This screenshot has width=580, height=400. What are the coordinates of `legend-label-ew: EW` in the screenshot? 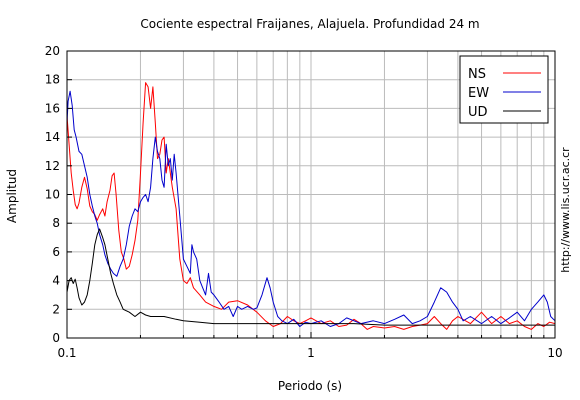 It's located at (478, 93).